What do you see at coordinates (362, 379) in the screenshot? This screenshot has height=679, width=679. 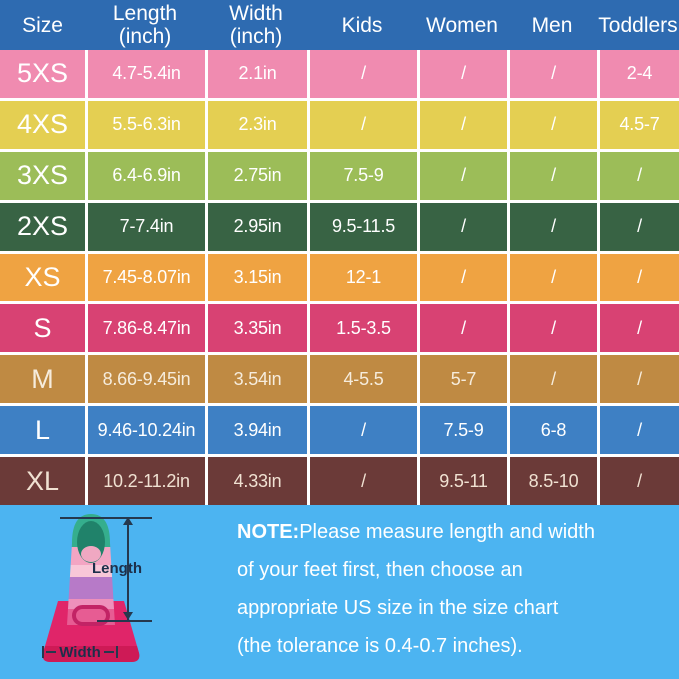 I see `value-cell: 4-5.5` at bounding box center [362, 379].